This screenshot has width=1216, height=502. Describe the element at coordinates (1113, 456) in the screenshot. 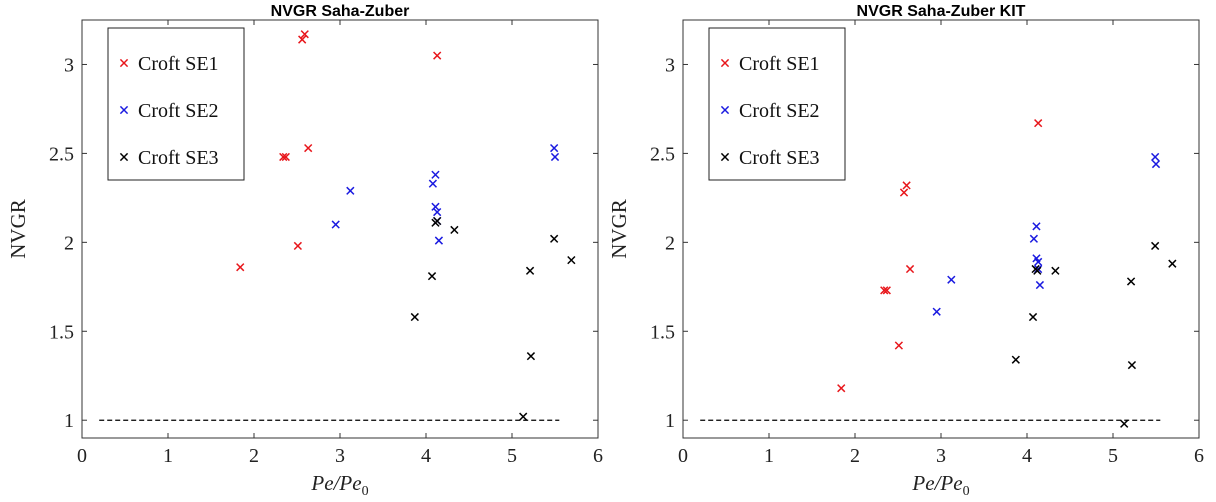

I see `x-tick-label: 5` at that location.